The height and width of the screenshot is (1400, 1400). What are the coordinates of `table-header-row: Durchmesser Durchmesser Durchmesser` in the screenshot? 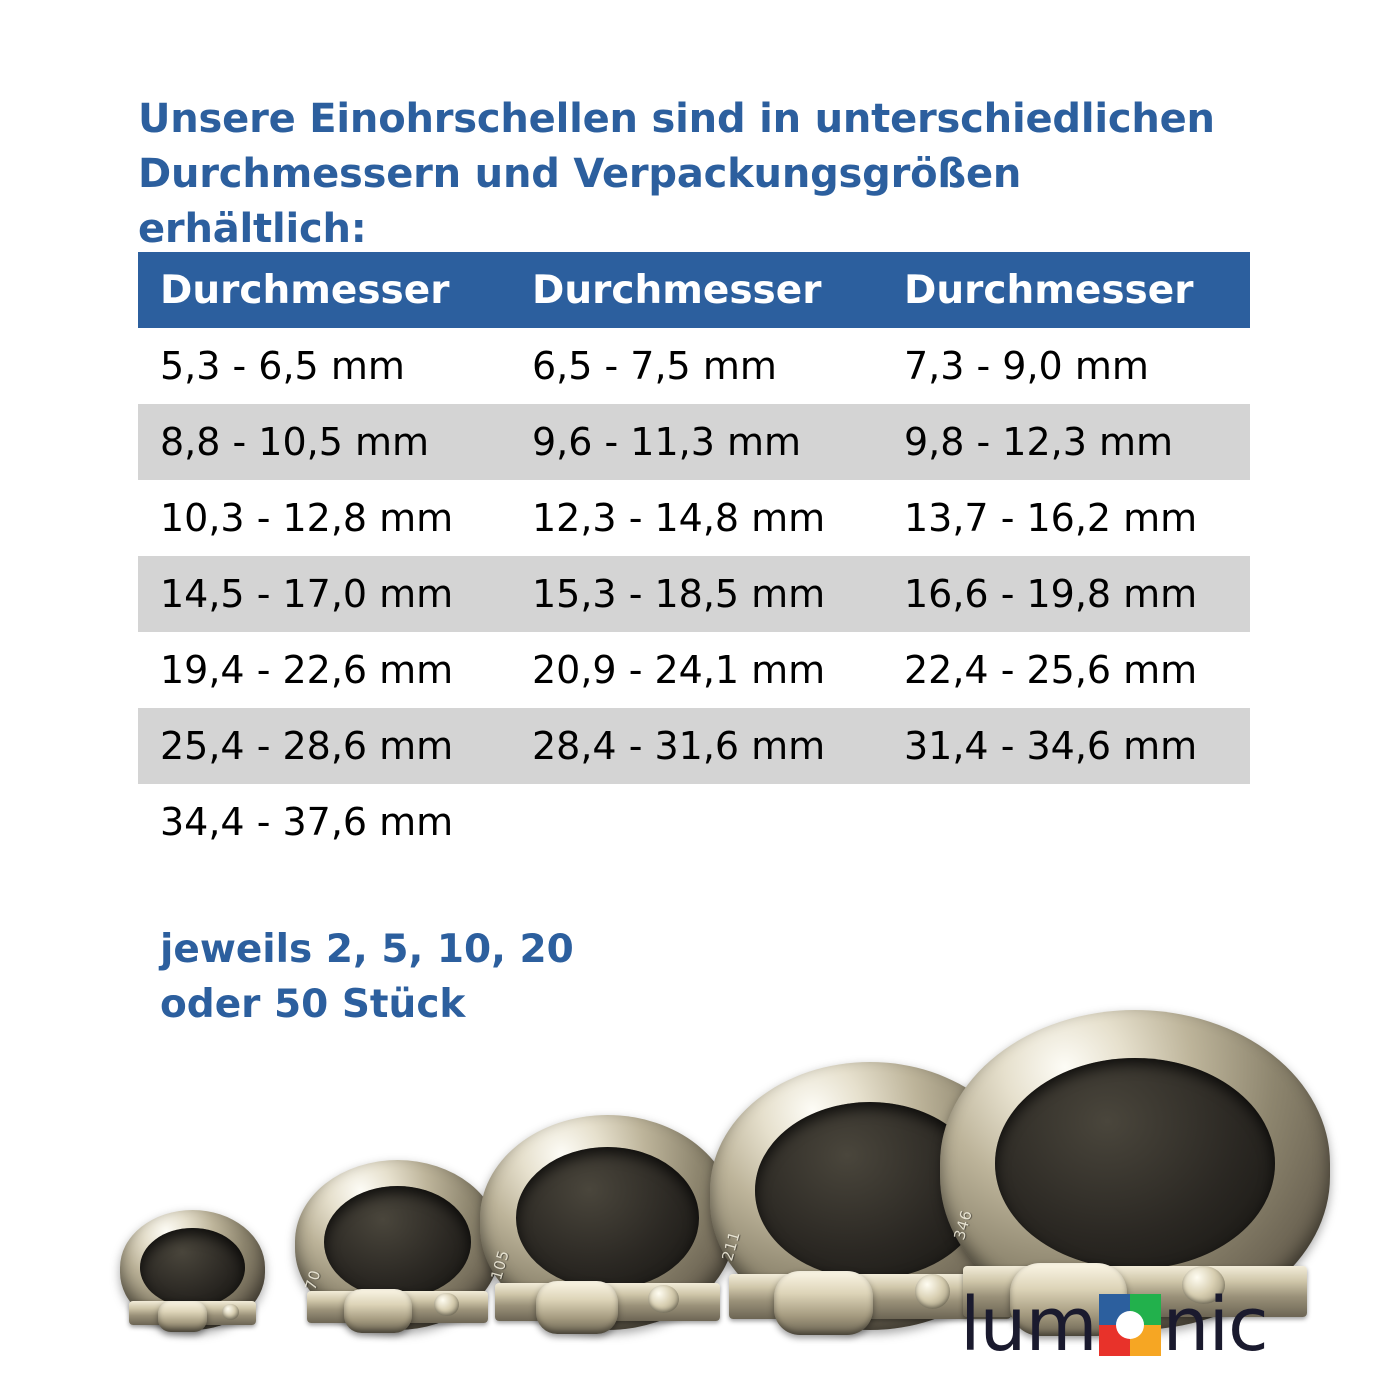 It's located at (694, 290).